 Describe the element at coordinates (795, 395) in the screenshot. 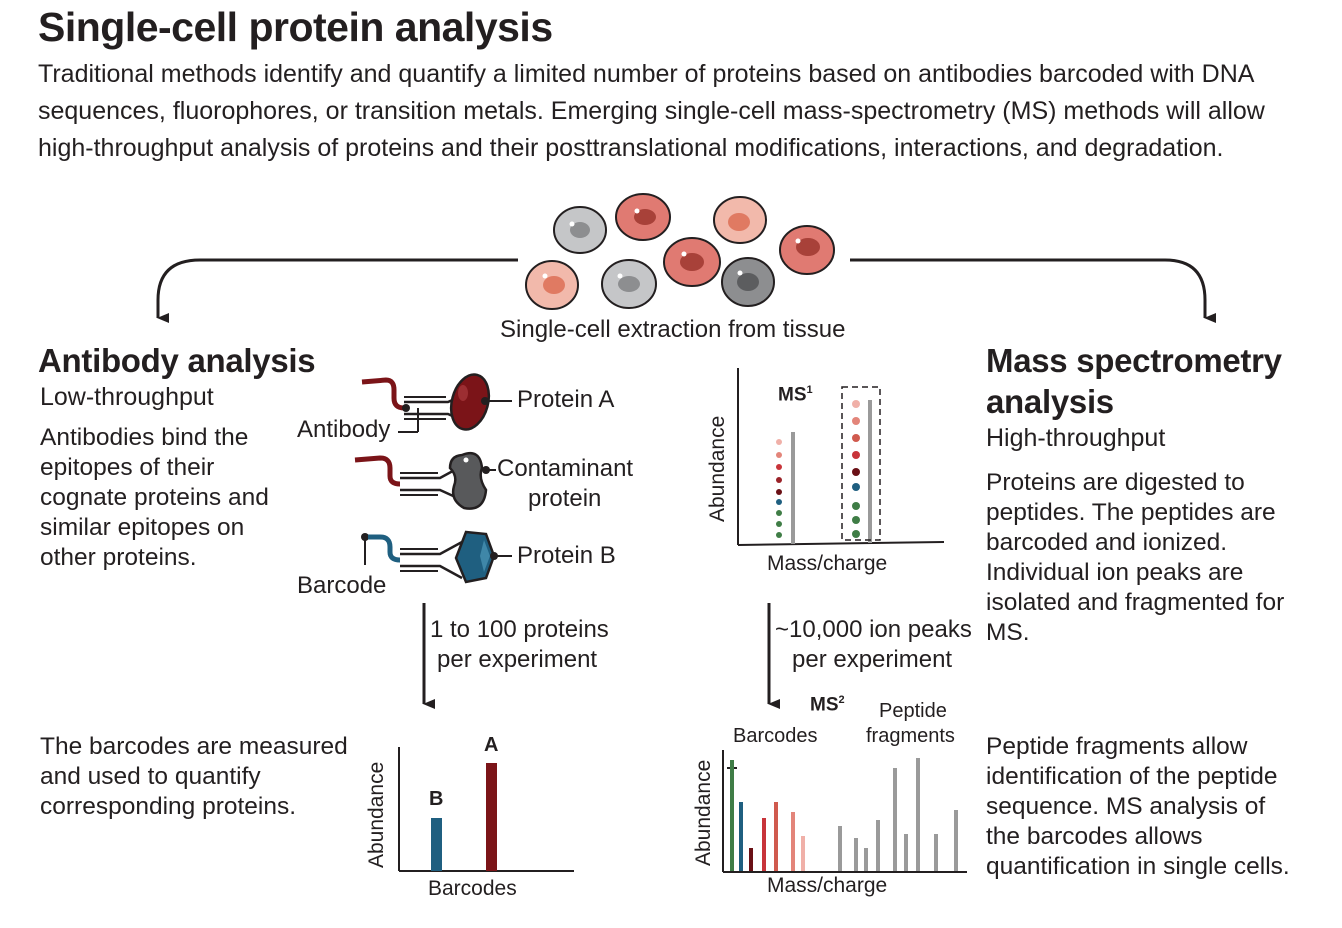

I see `ms1-label: MS1` at that location.